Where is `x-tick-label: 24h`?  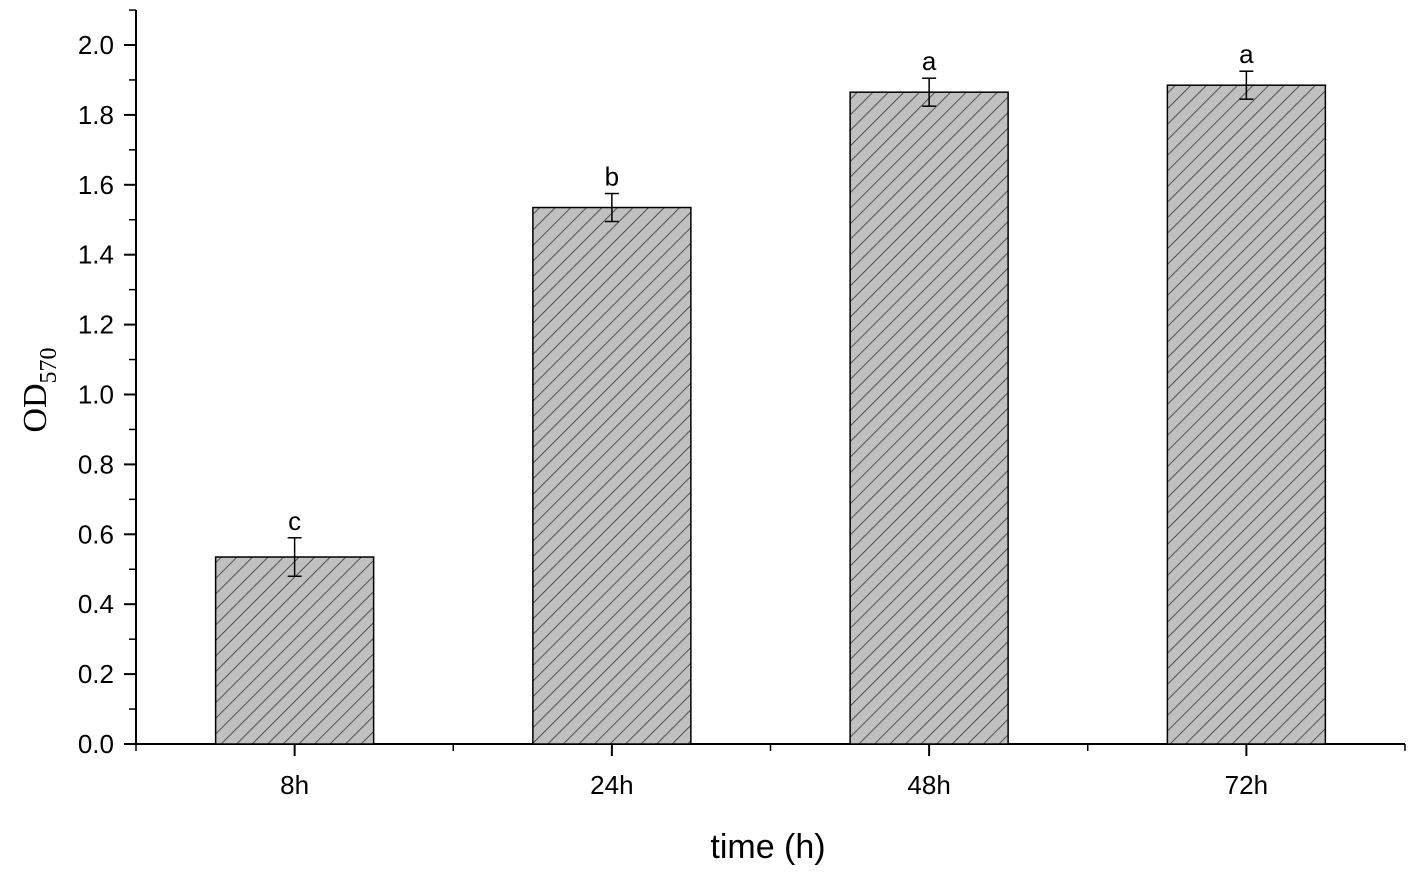 x-tick-label: 24h is located at coordinates (611, 785).